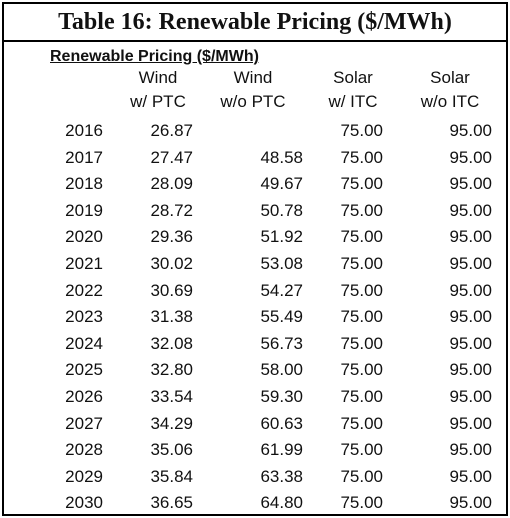  I want to click on table-cell: 58.00, so click(281, 370).